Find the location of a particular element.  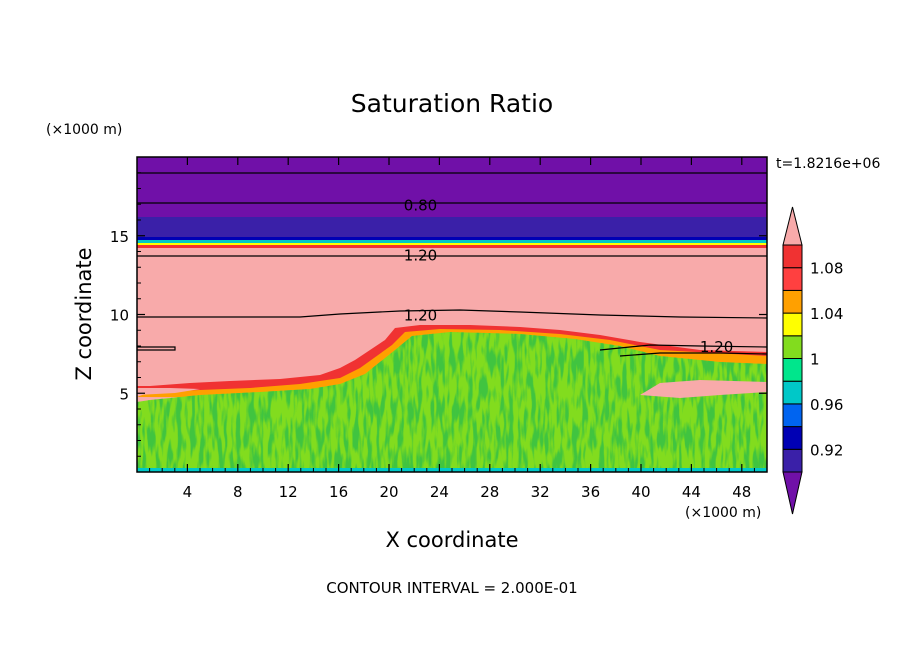

x-tick-label: 12 is located at coordinates (288, 492).